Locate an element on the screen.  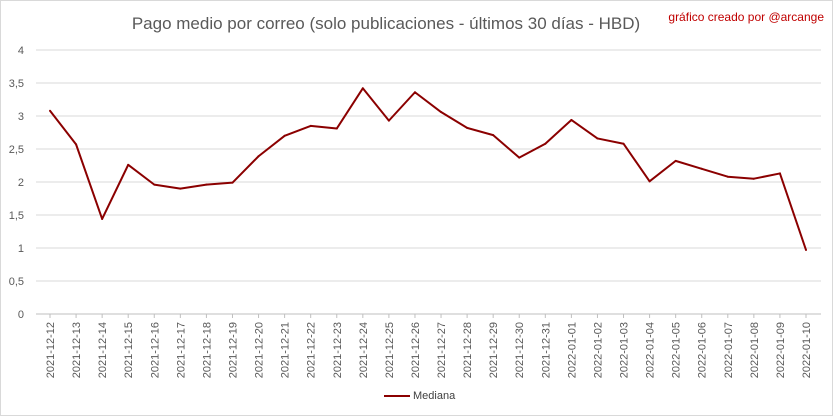
x-tick-label: 2021-12-24 is located at coordinates (364, 350).